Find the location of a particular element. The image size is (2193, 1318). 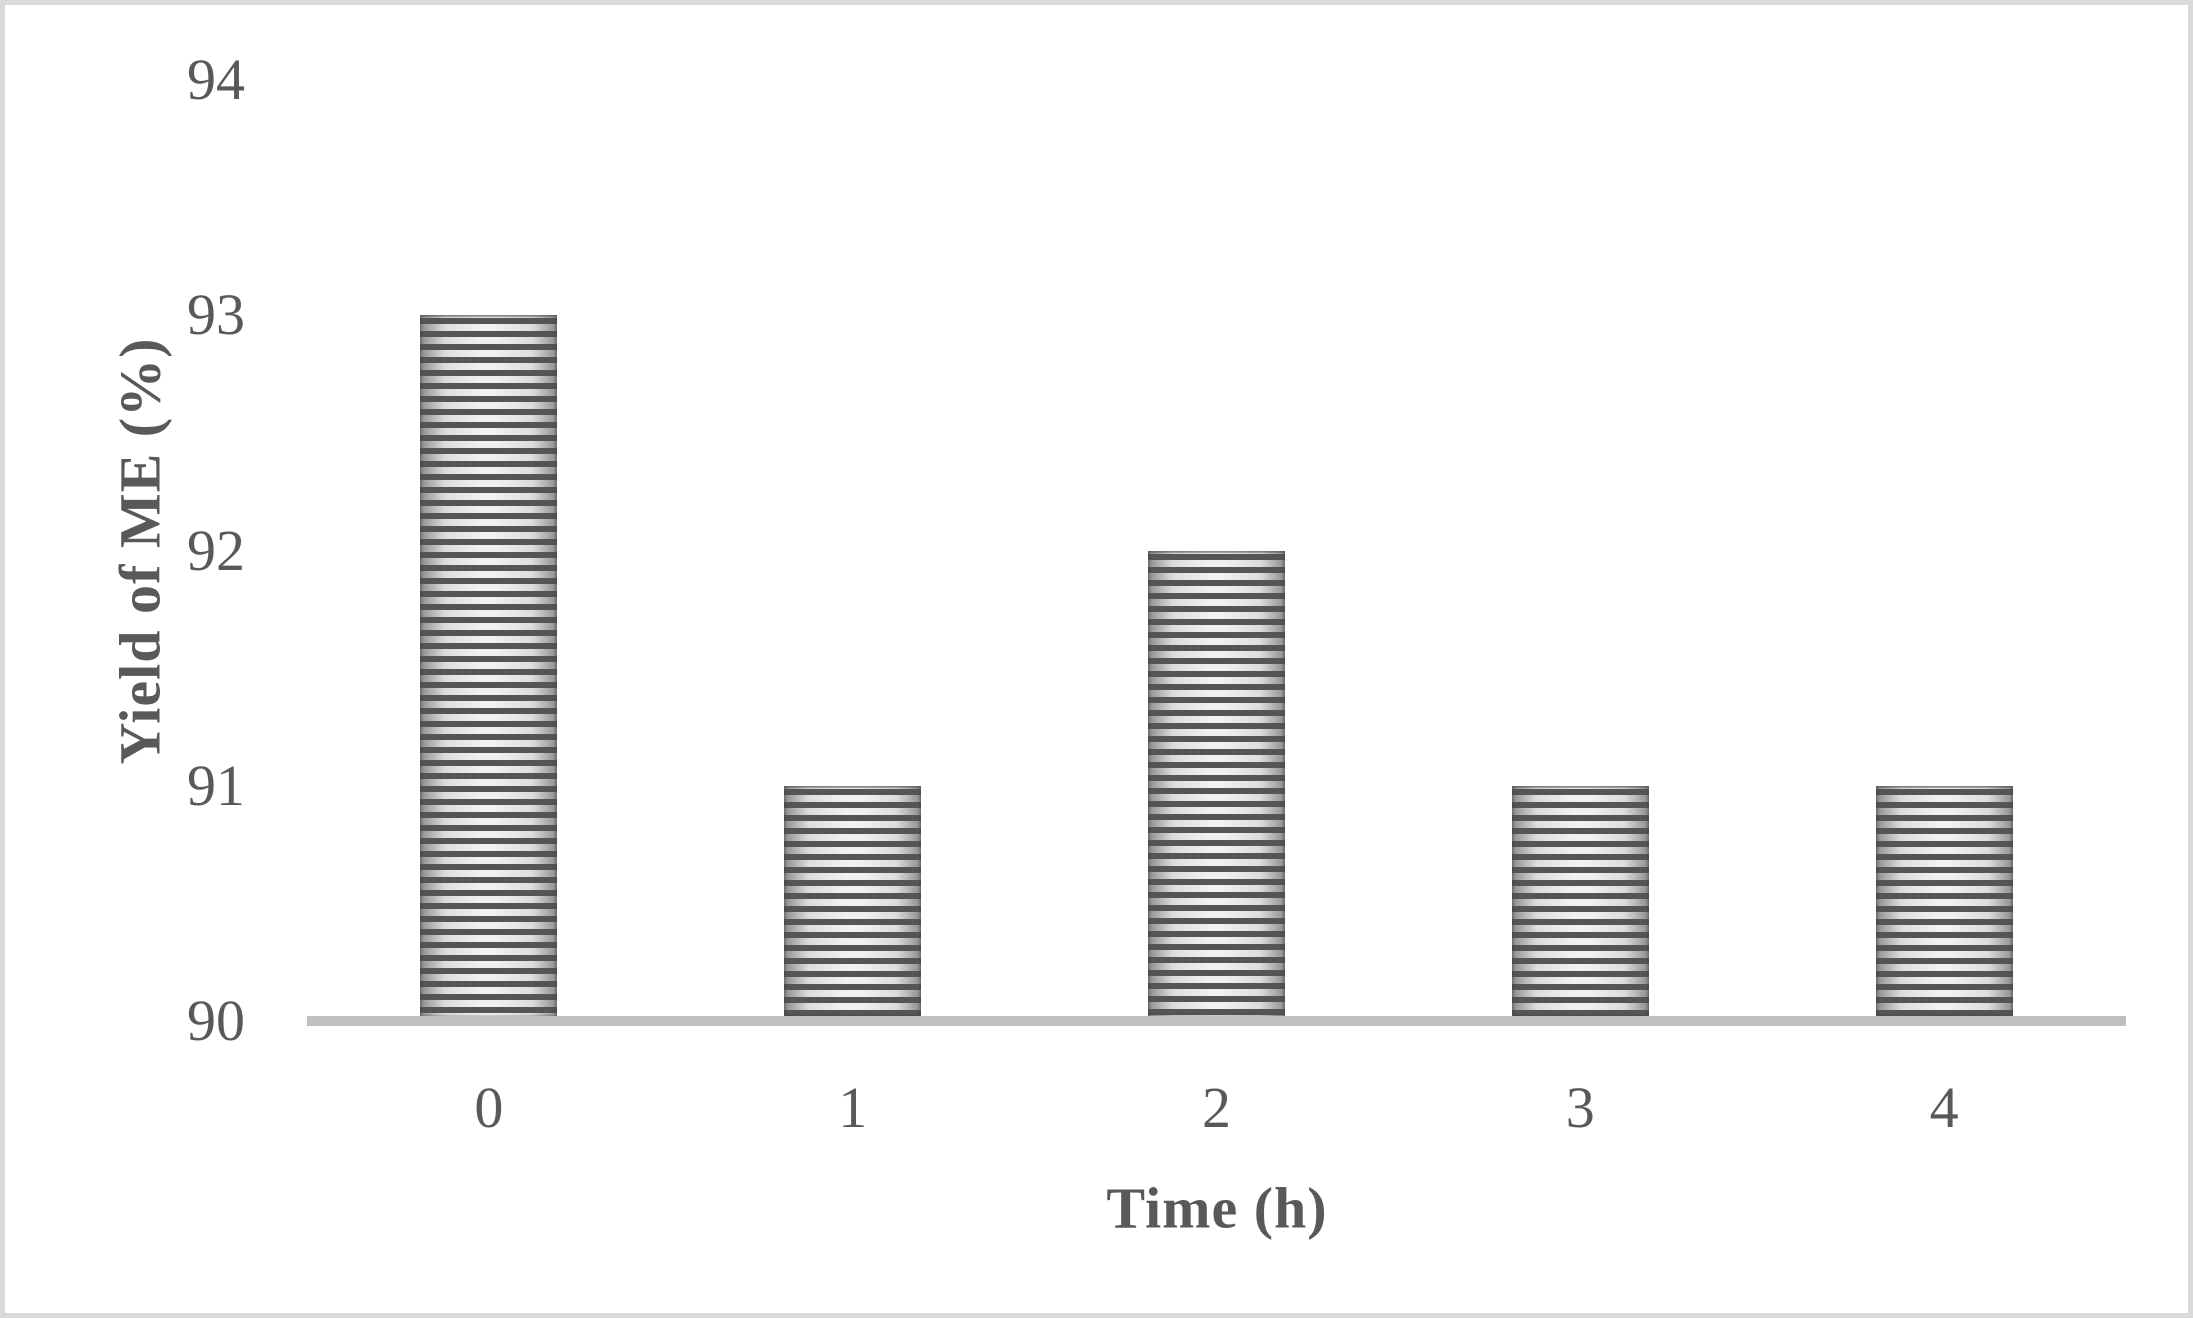

y-tick-label: 94 is located at coordinates (216, 79).